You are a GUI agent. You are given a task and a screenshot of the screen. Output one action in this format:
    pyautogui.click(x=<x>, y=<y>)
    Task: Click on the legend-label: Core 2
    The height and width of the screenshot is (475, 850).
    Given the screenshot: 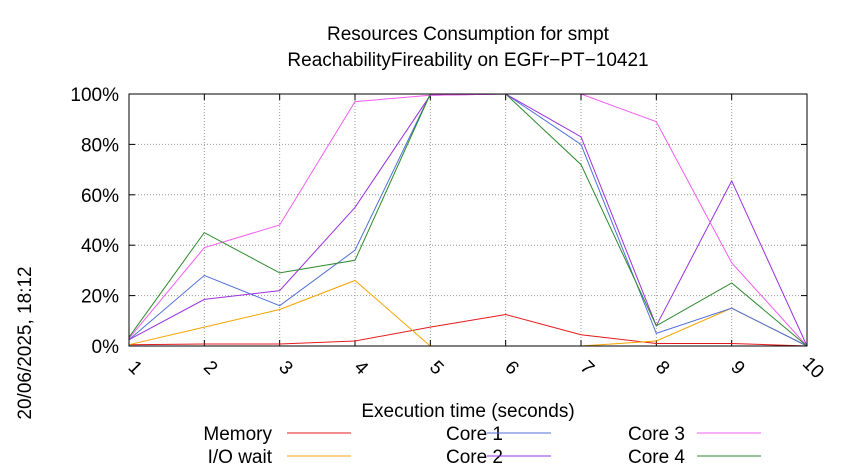 What is the action you would take?
    pyautogui.click(x=474, y=457)
    